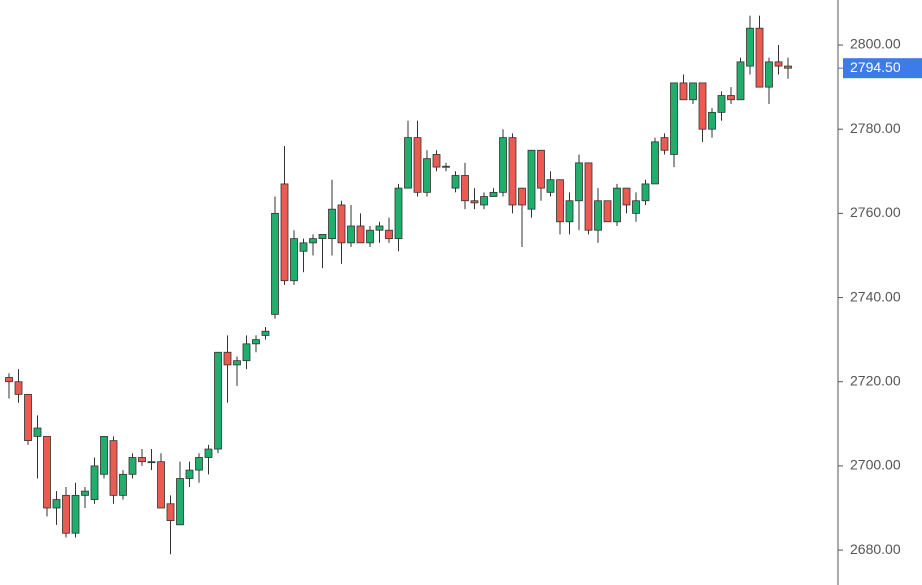 Image resolution: width=922 pixels, height=585 pixels. I want to click on y-tick-label: 2740.00, so click(875, 296).